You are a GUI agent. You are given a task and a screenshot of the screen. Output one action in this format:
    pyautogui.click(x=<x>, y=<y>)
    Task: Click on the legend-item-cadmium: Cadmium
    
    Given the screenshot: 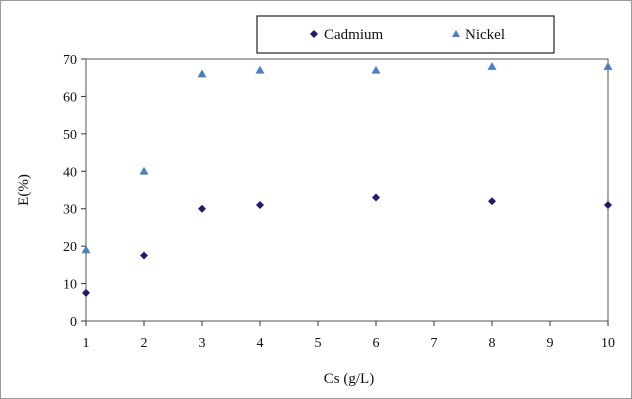 What is the action you would take?
    pyautogui.click(x=346, y=35)
    